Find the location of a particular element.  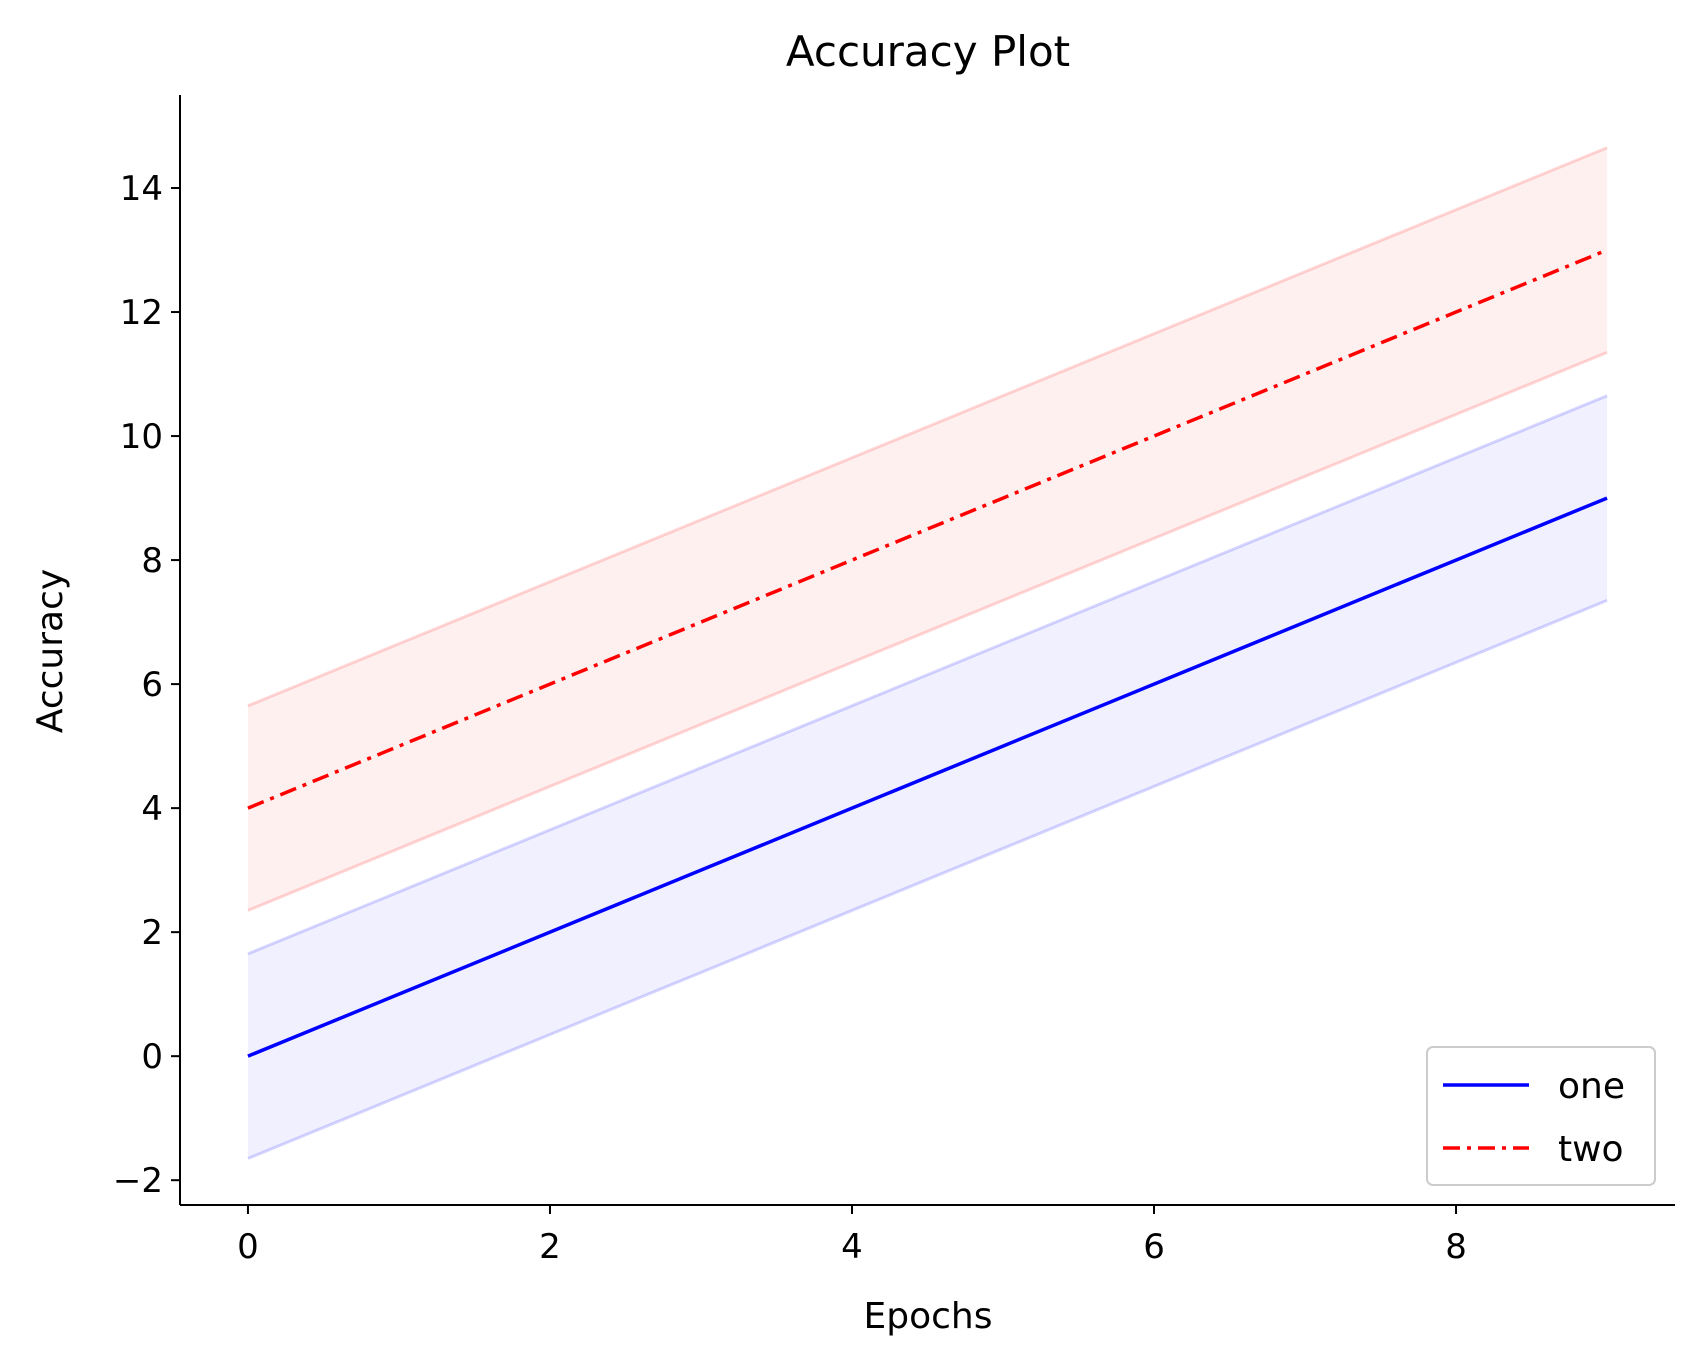

y-tick-label: 2 is located at coordinates (152, 933).